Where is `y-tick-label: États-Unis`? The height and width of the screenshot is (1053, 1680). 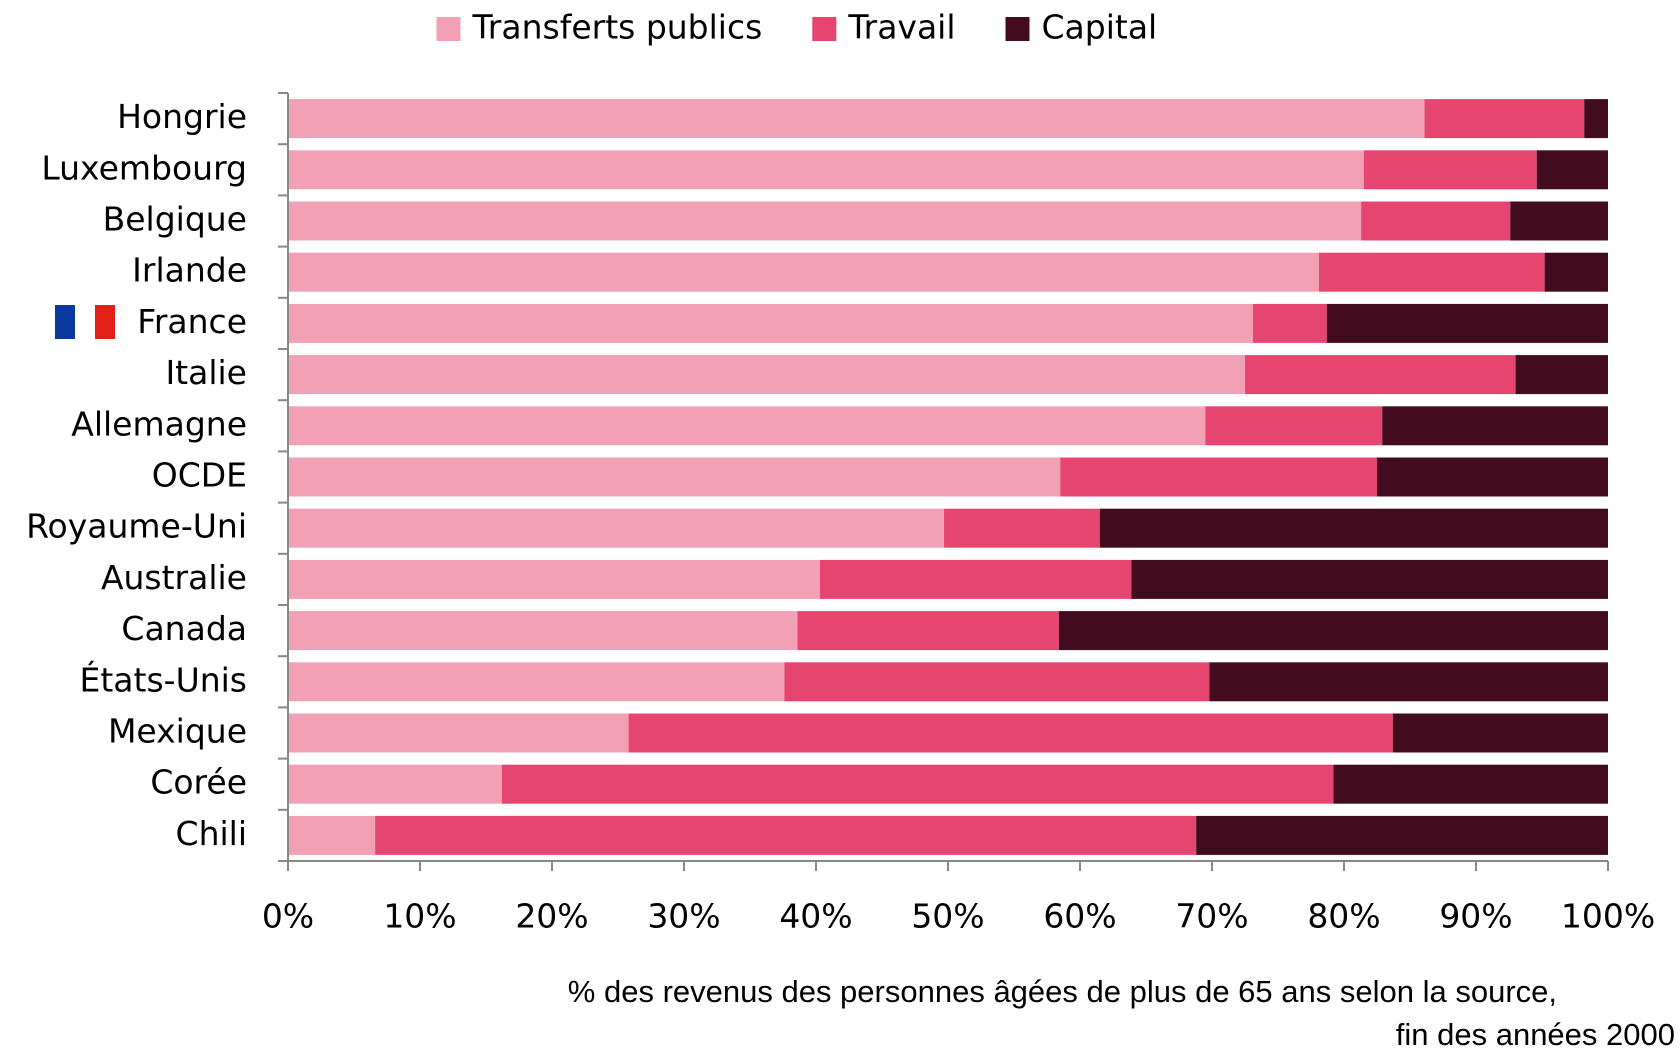 y-tick-label: États-Unis is located at coordinates (163, 679).